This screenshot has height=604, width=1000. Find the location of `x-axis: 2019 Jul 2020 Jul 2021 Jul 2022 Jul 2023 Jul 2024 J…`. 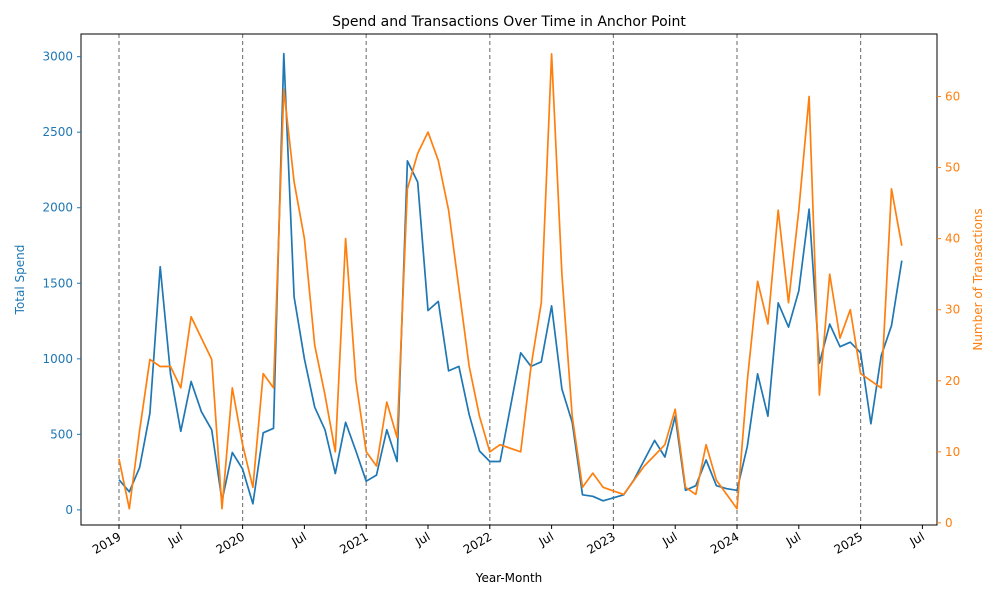

x-axis: 2019 Jul 2020 Jul 2021 Jul 2022 Jul 2023 Jul 2024 J… is located at coordinates (508, 541).